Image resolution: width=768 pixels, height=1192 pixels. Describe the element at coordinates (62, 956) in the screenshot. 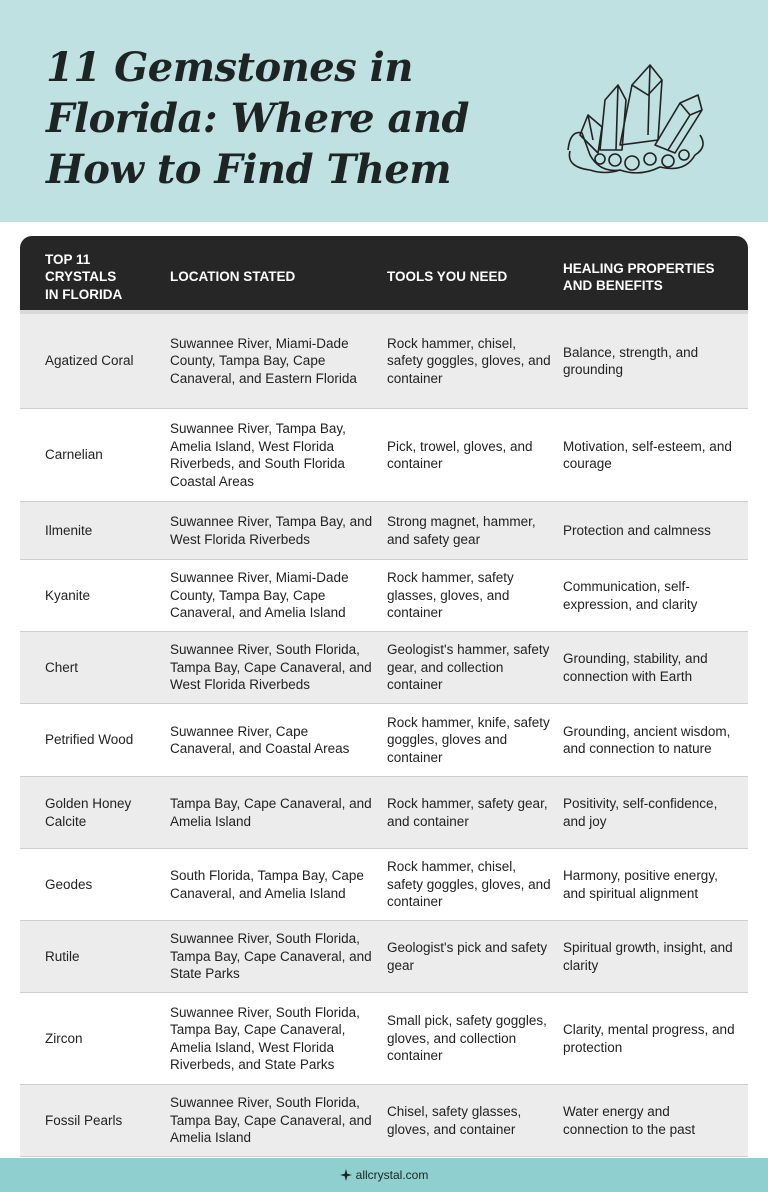

I see `table-cell: Rutile` at that location.